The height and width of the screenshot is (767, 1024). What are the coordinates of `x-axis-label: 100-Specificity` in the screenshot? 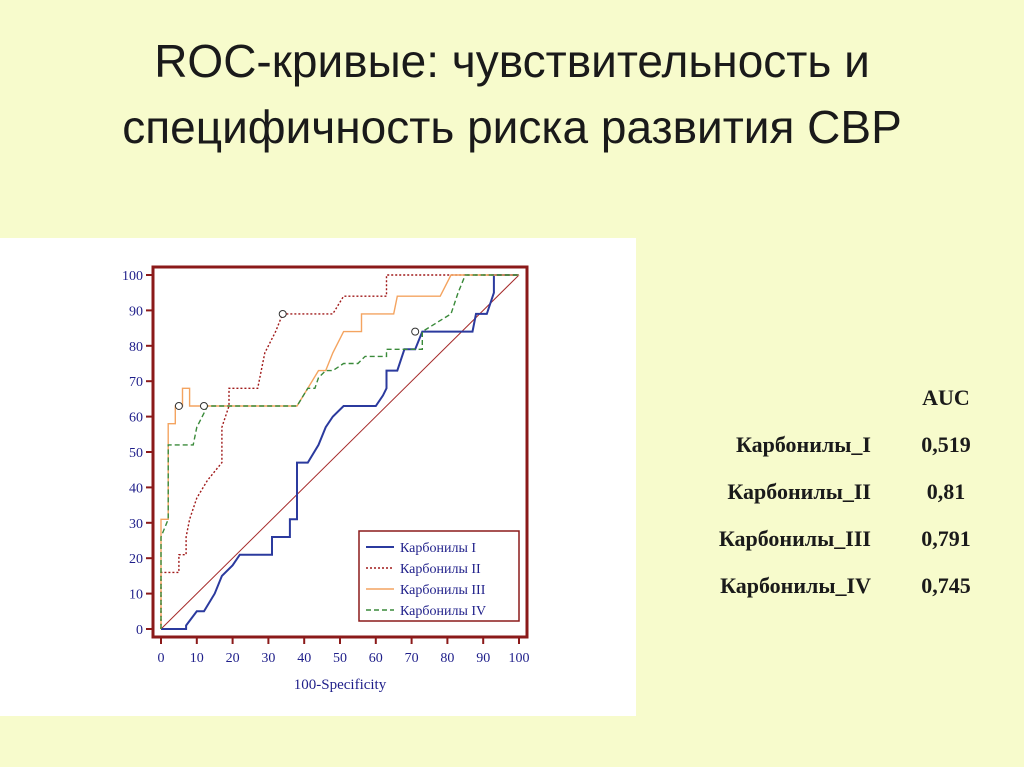 It's located at (340, 685).